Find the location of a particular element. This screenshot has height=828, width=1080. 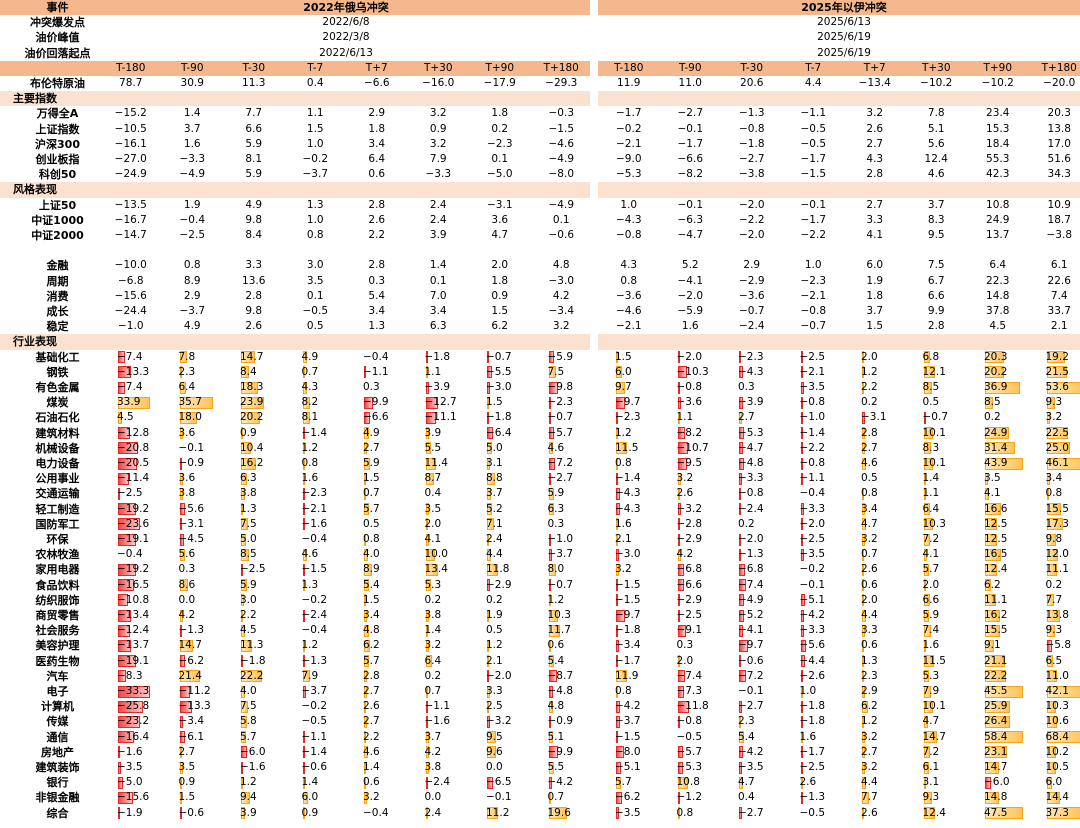

value-cell: 5.5 is located at coordinates (433, 447).